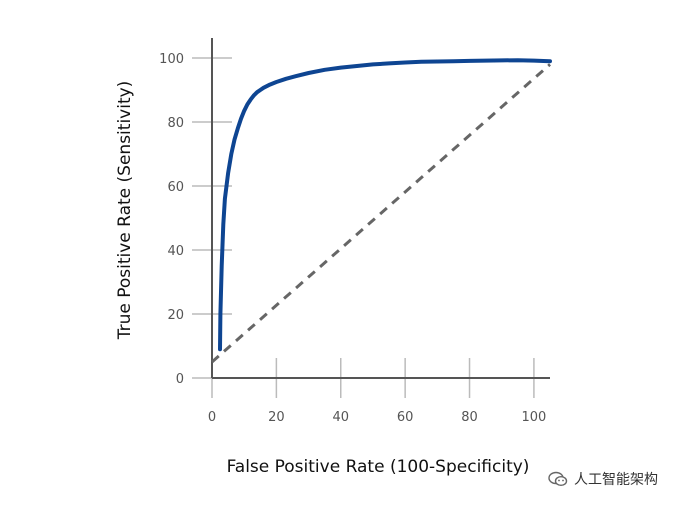 This screenshot has width=680, height=509. Describe the element at coordinates (378, 467) in the screenshot. I see `x-axis-title: False Positive Rate (100-Specificity)` at that location.